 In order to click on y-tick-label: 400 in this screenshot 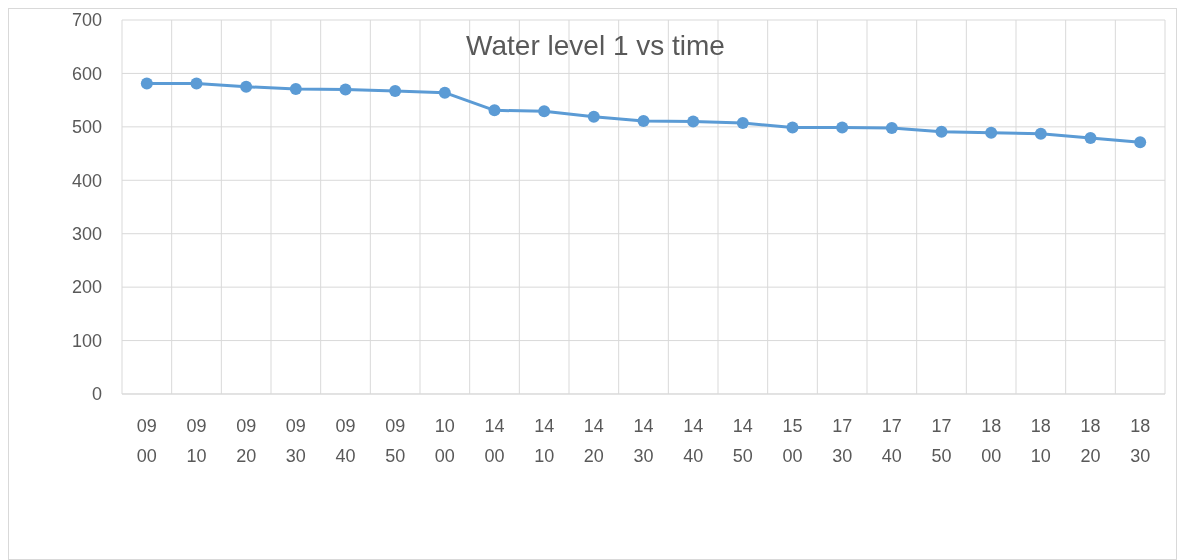, I will do `click(86, 180)`.